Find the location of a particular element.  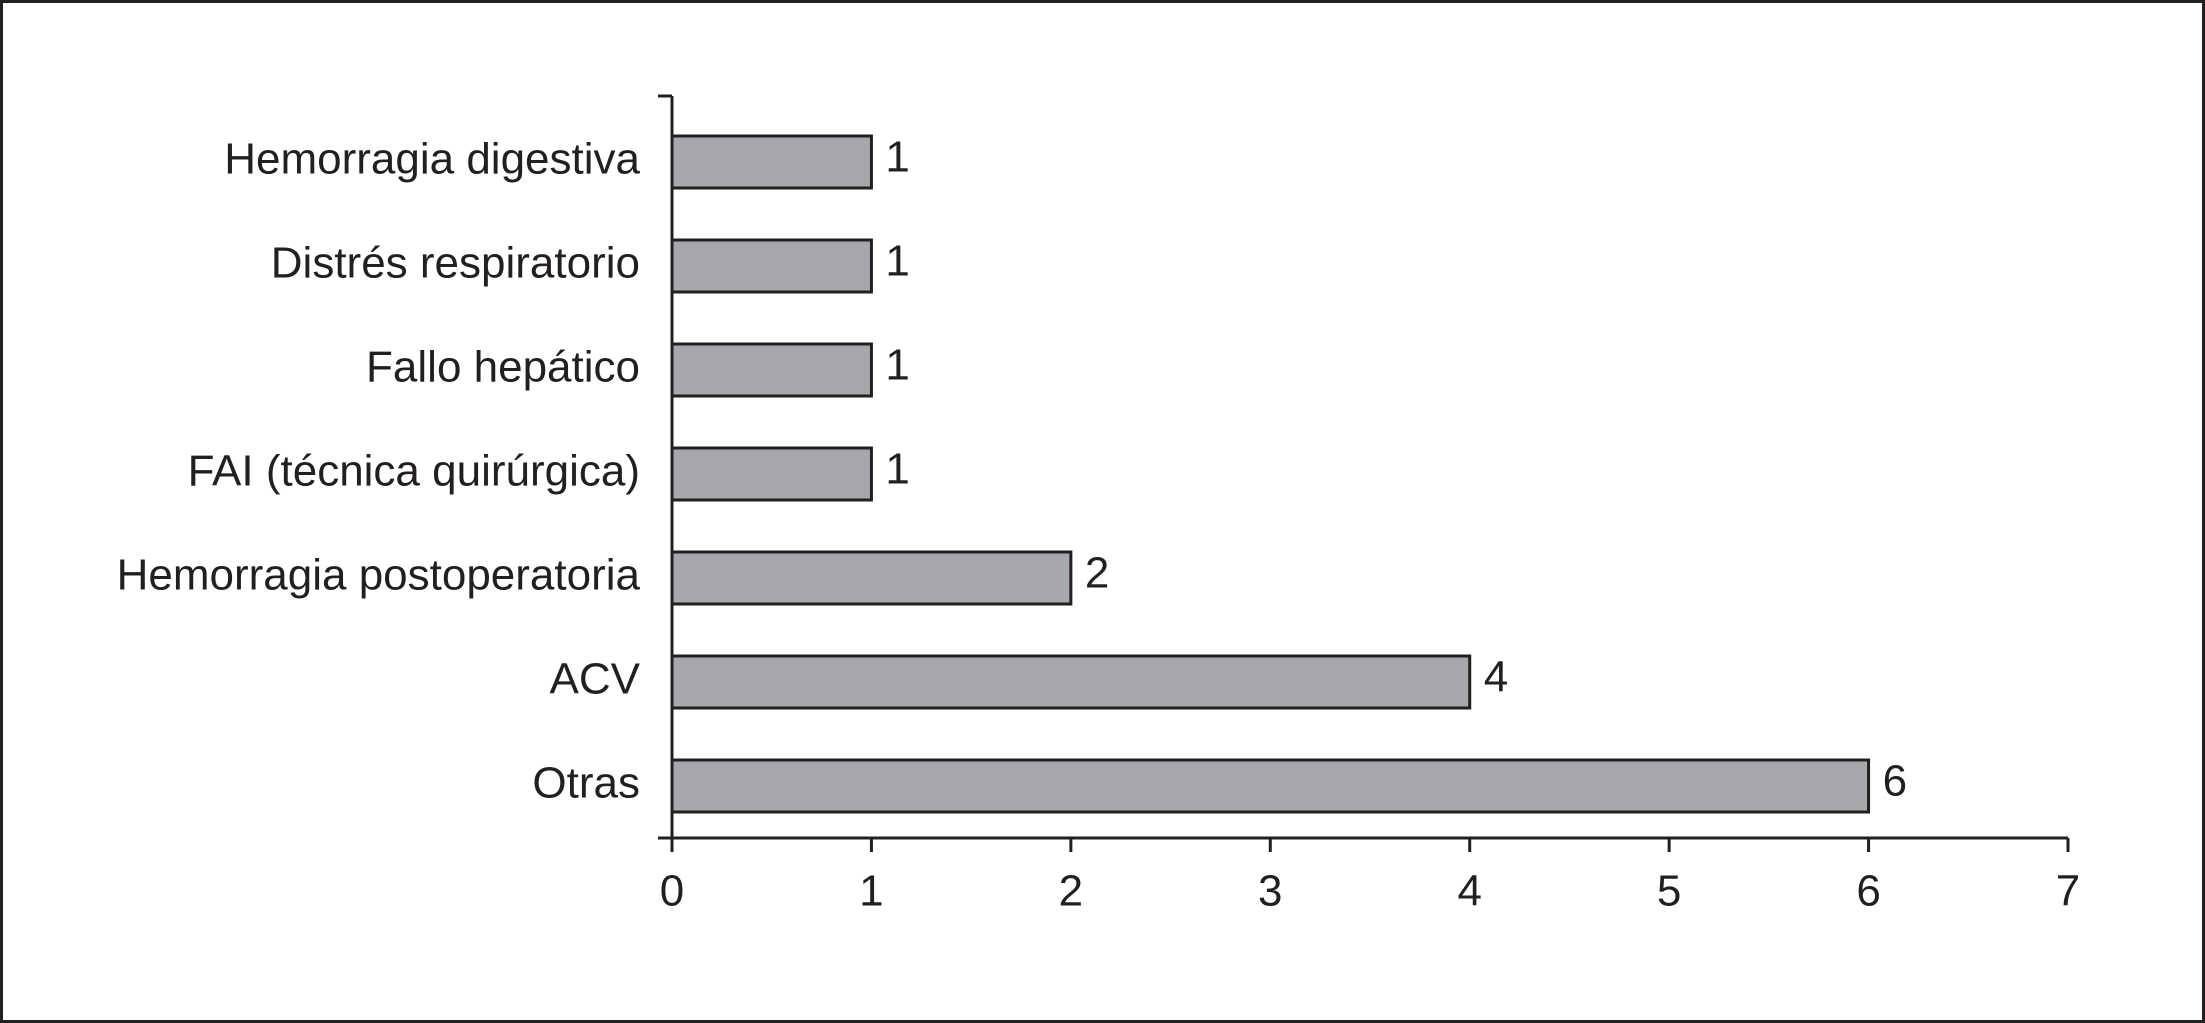

x-tick-label: 5 is located at coordinates (1669, 891).